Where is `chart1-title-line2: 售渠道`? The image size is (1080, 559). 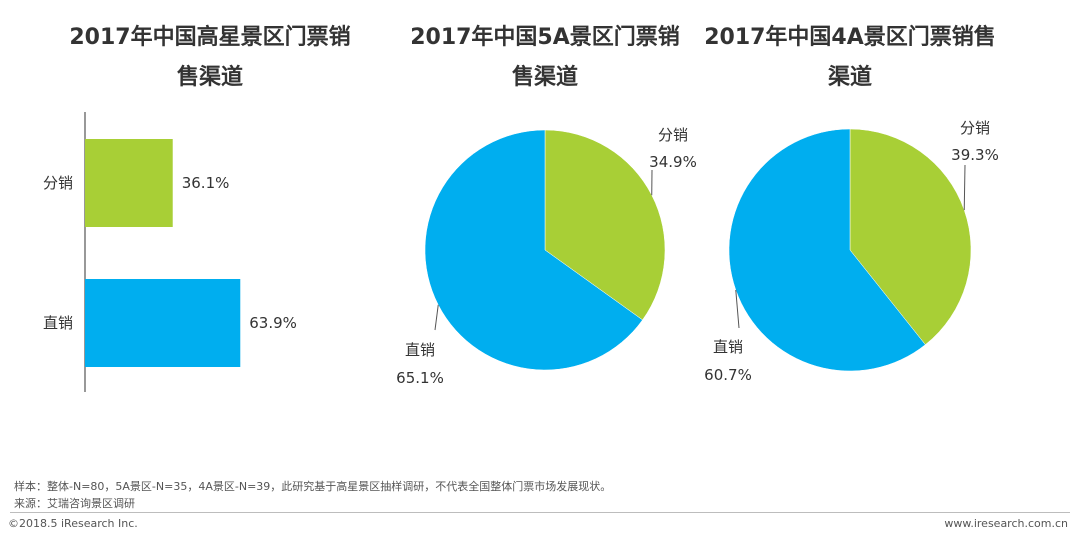 chart1-title-line2: 售渠道 is located at coordinates (209, 77).